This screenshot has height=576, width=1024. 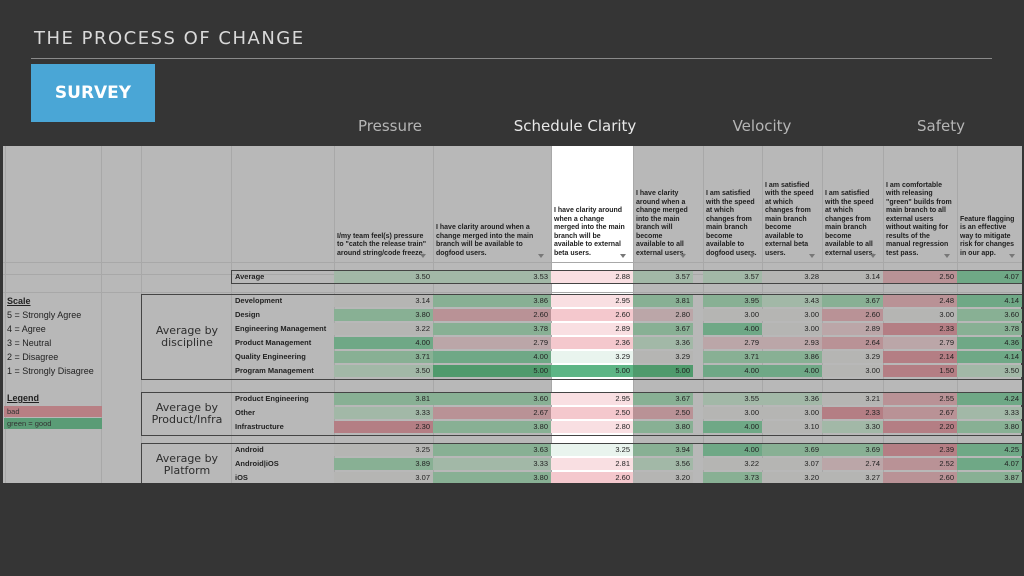 What do you see at coordinates (989, 477) in the screenshot?
I see `value-cell: 3.87` at bounding box center [989, 477].